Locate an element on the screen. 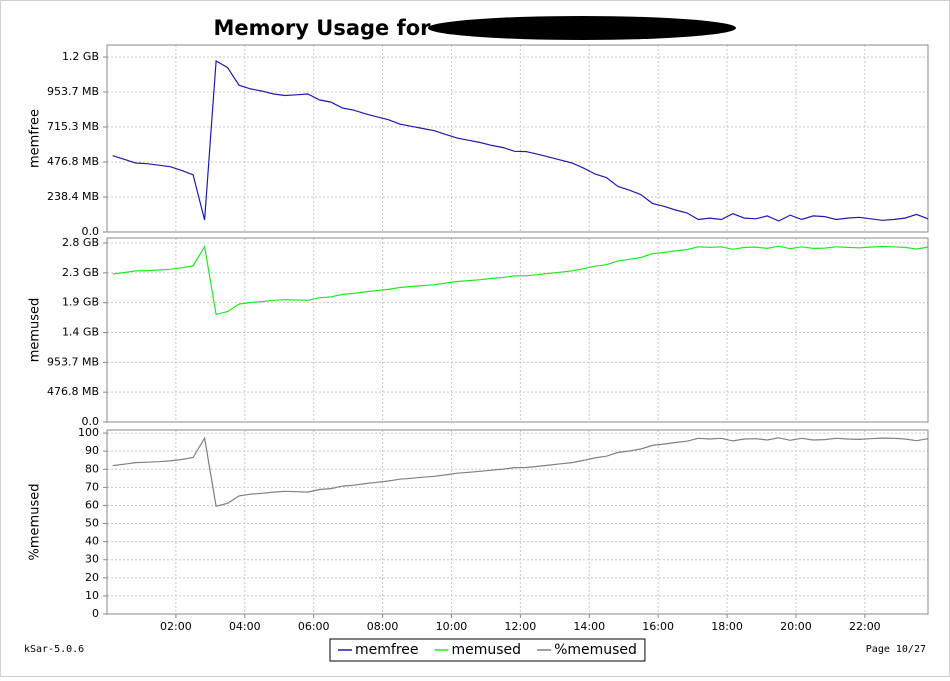  legend-label: memfree is located at coordinates (387, 650).